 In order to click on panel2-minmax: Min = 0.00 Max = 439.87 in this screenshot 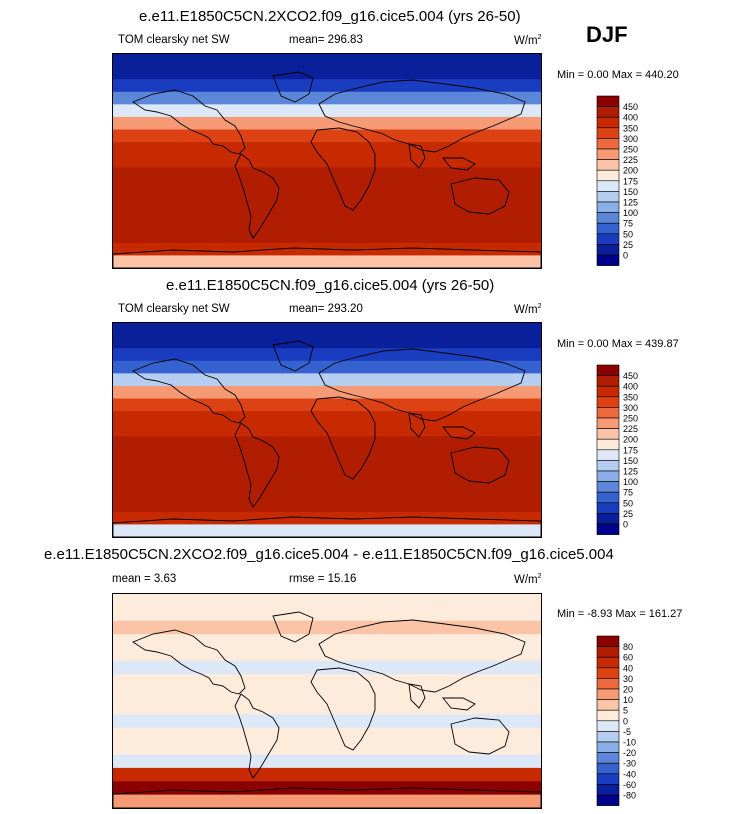, I will do `click(618, 344)`.